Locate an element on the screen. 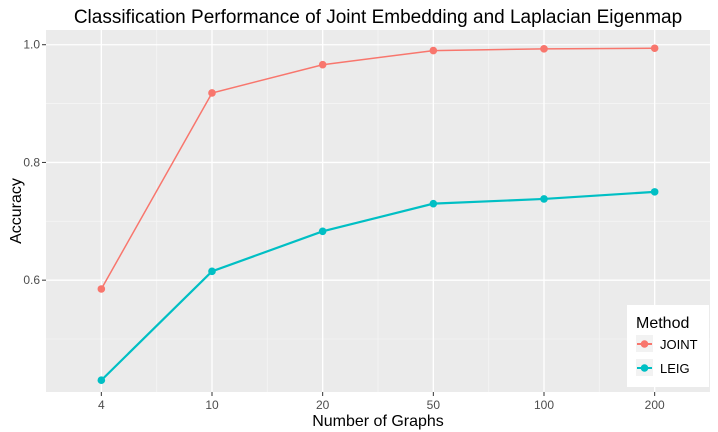 The height and width of the screenshot is (432, 718). legend: Method JOINT LEIG is located at coordinates (668, 346).